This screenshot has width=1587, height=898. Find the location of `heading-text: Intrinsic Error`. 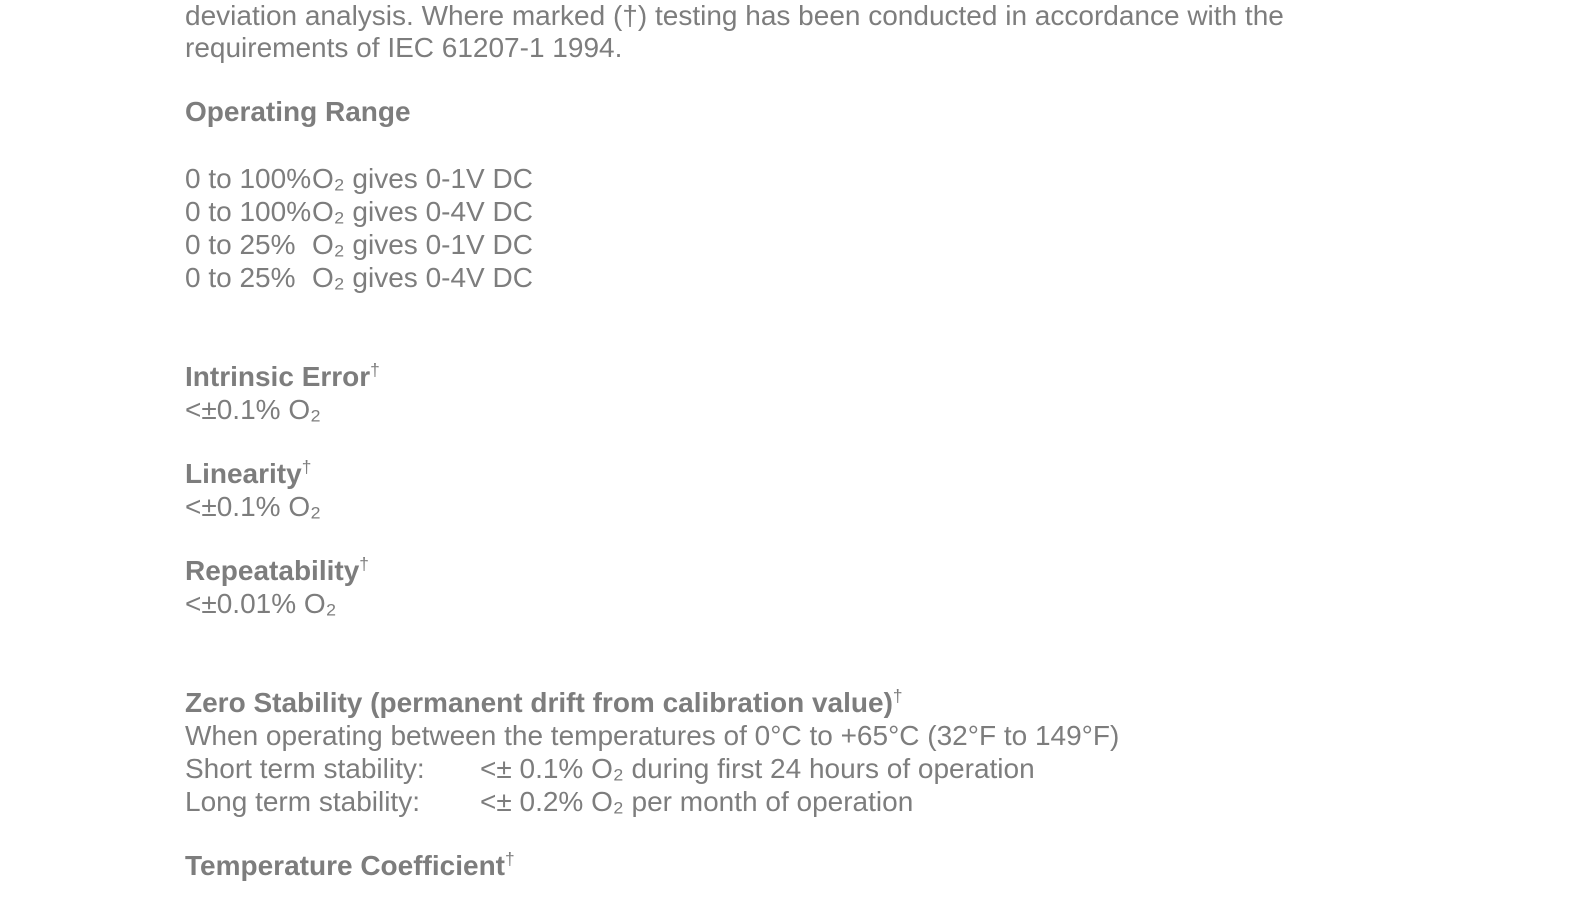

heading-text: Intrinsic Error is located at coordinates (278, 376).